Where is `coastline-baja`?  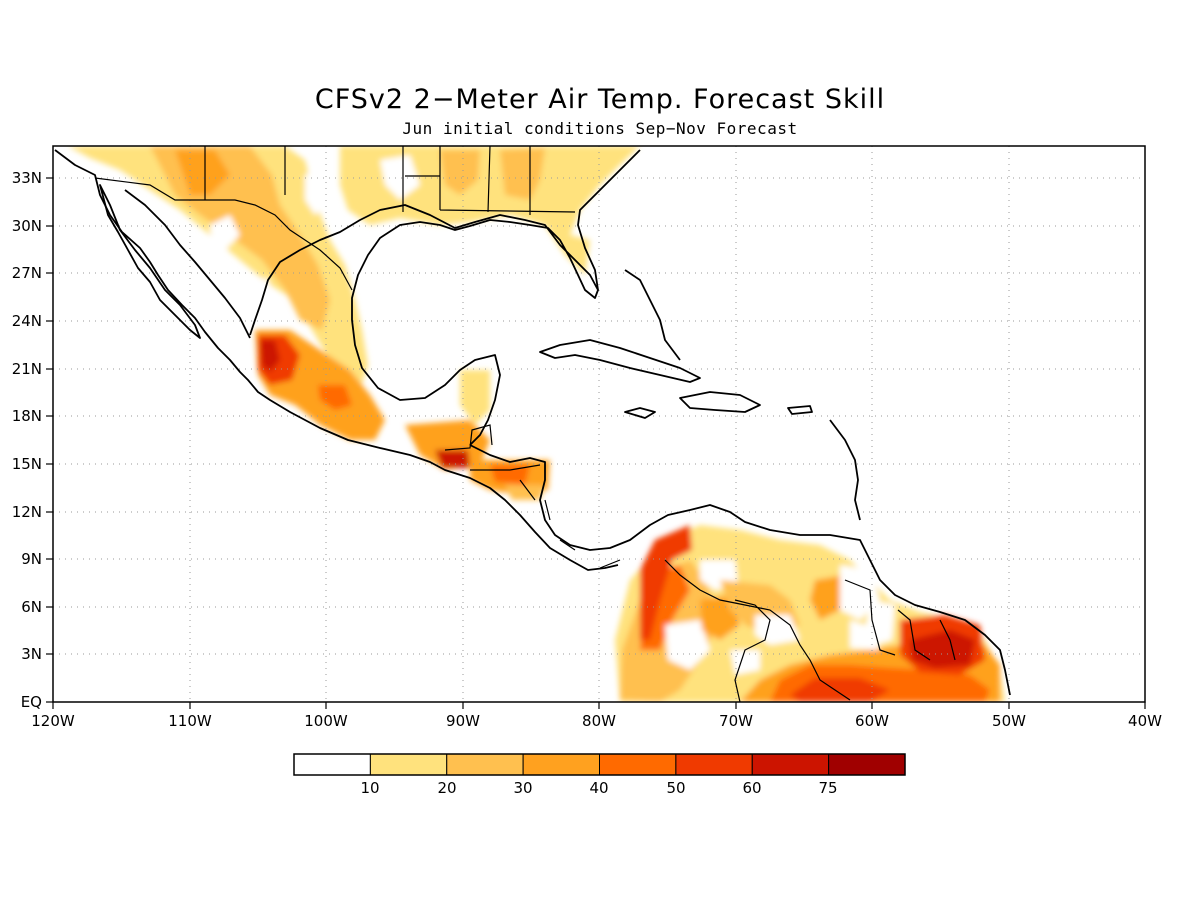
coastline-baja is located at coordinates (150, 261).